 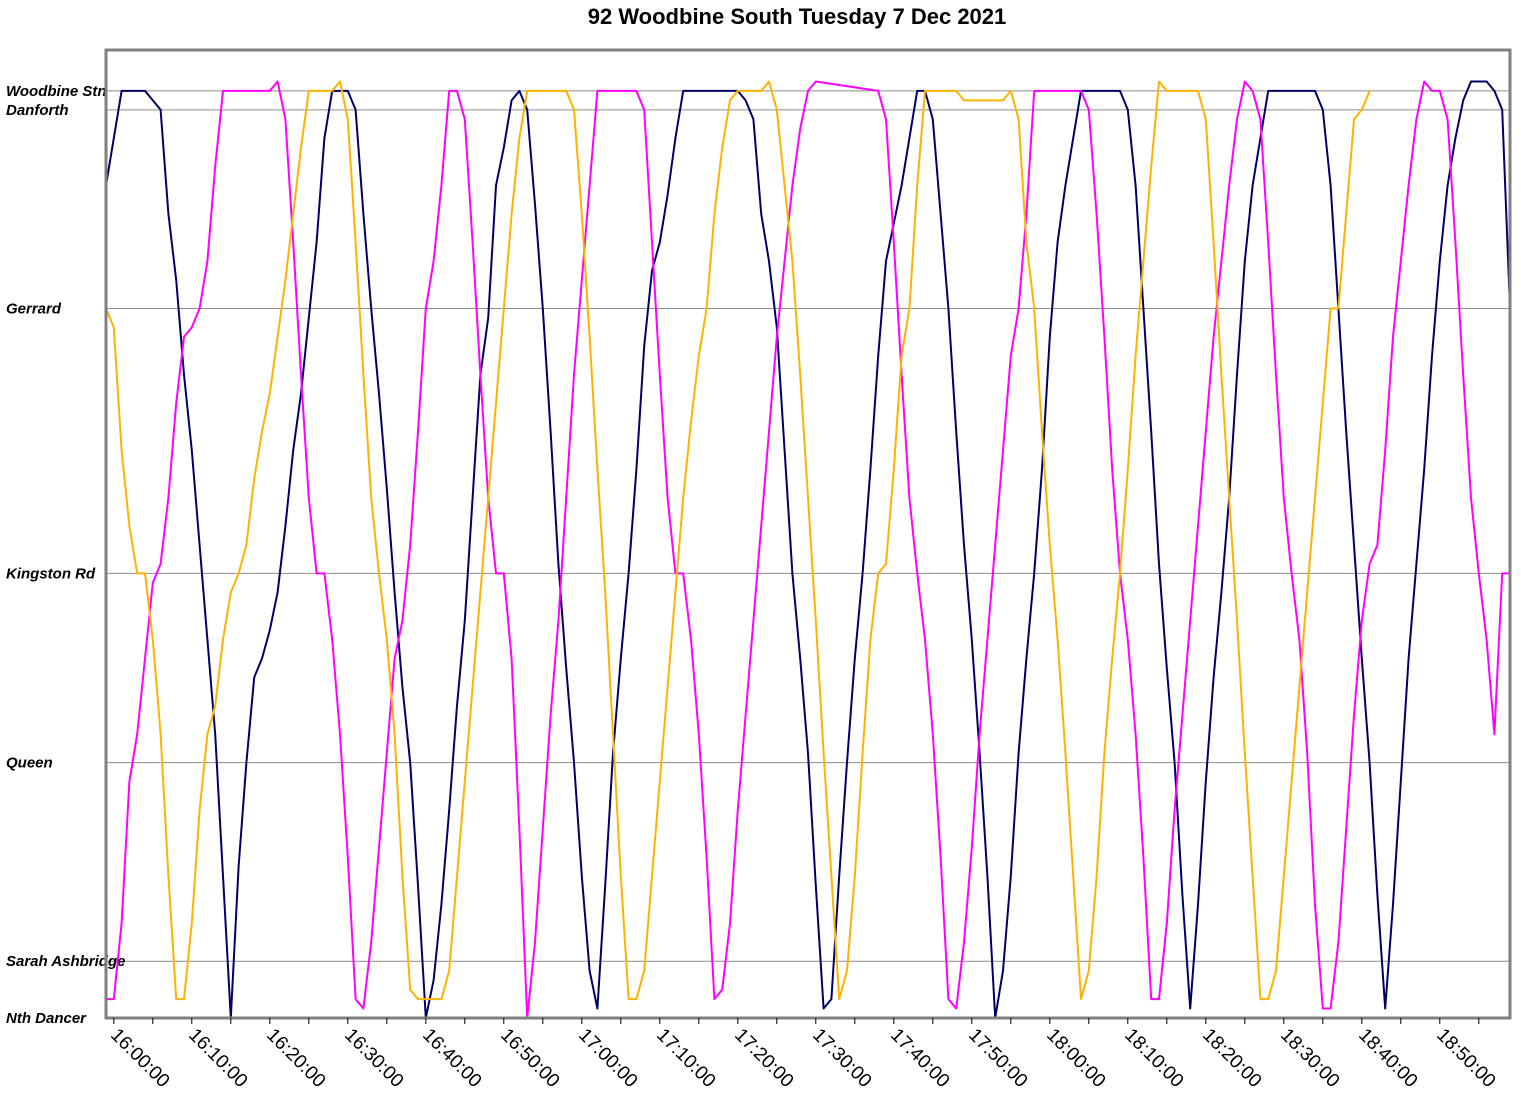 I want to click on x-tick-label: 16:50:00, so click(x=529, y=1058).